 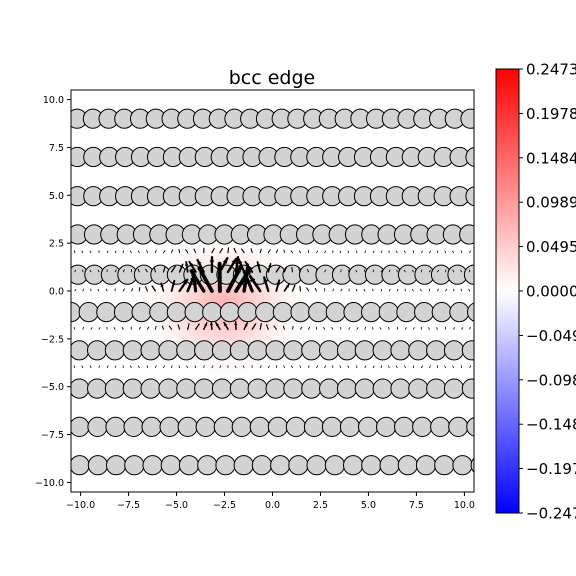 I want to click on x-axis: −10.0 −7.5 −5.0 −2.5 0.0 2.5 5.0 7.5 10.0, so click(x=270, y=501).